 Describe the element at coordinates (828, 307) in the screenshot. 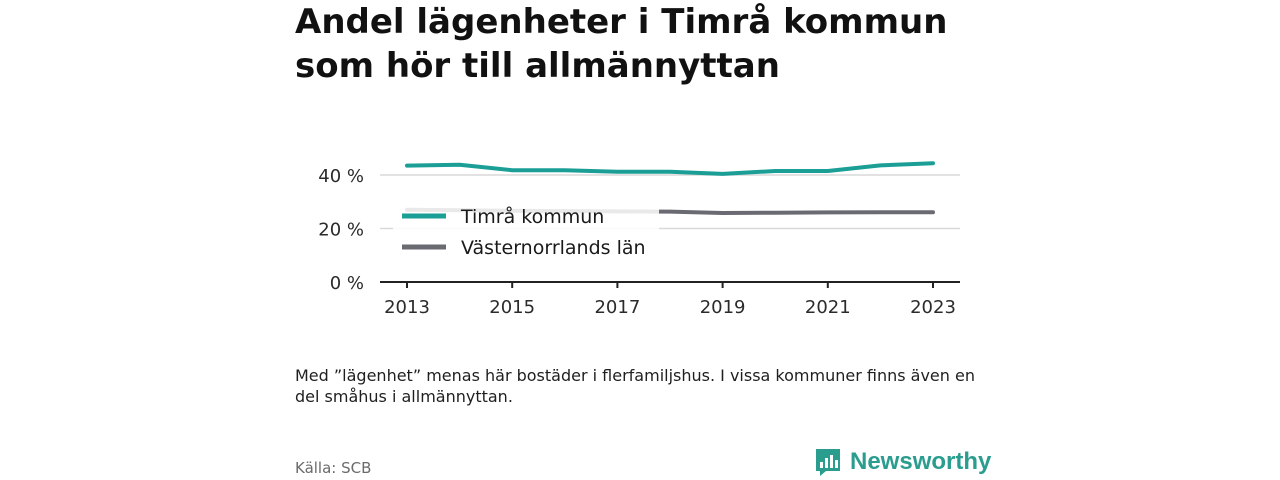

I see `x-tick-label: 2021` at that location.